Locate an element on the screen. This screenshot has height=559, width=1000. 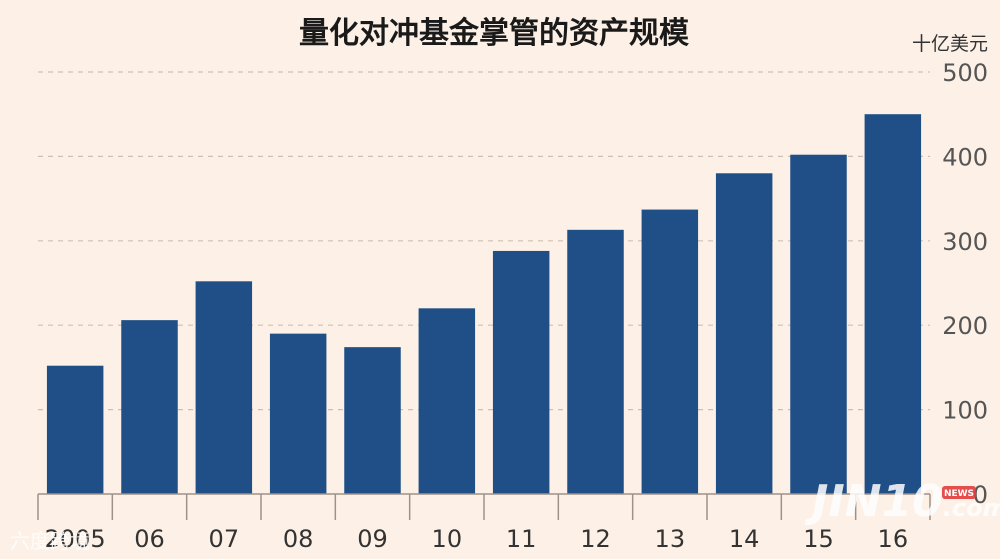
x-tick-labels: 2005 06 07 08 09 10 11 12 13 14 15 16 is located at coordinates (476, 539).